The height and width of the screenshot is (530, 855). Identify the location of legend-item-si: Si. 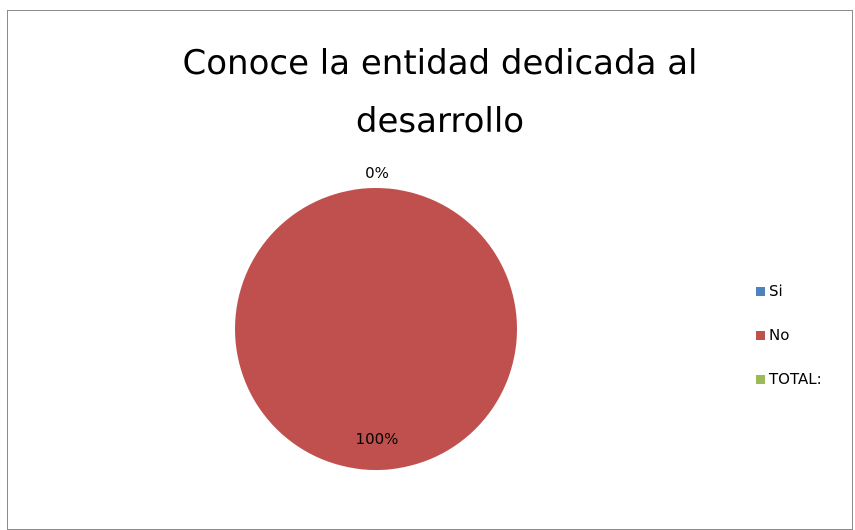
(789, 291).